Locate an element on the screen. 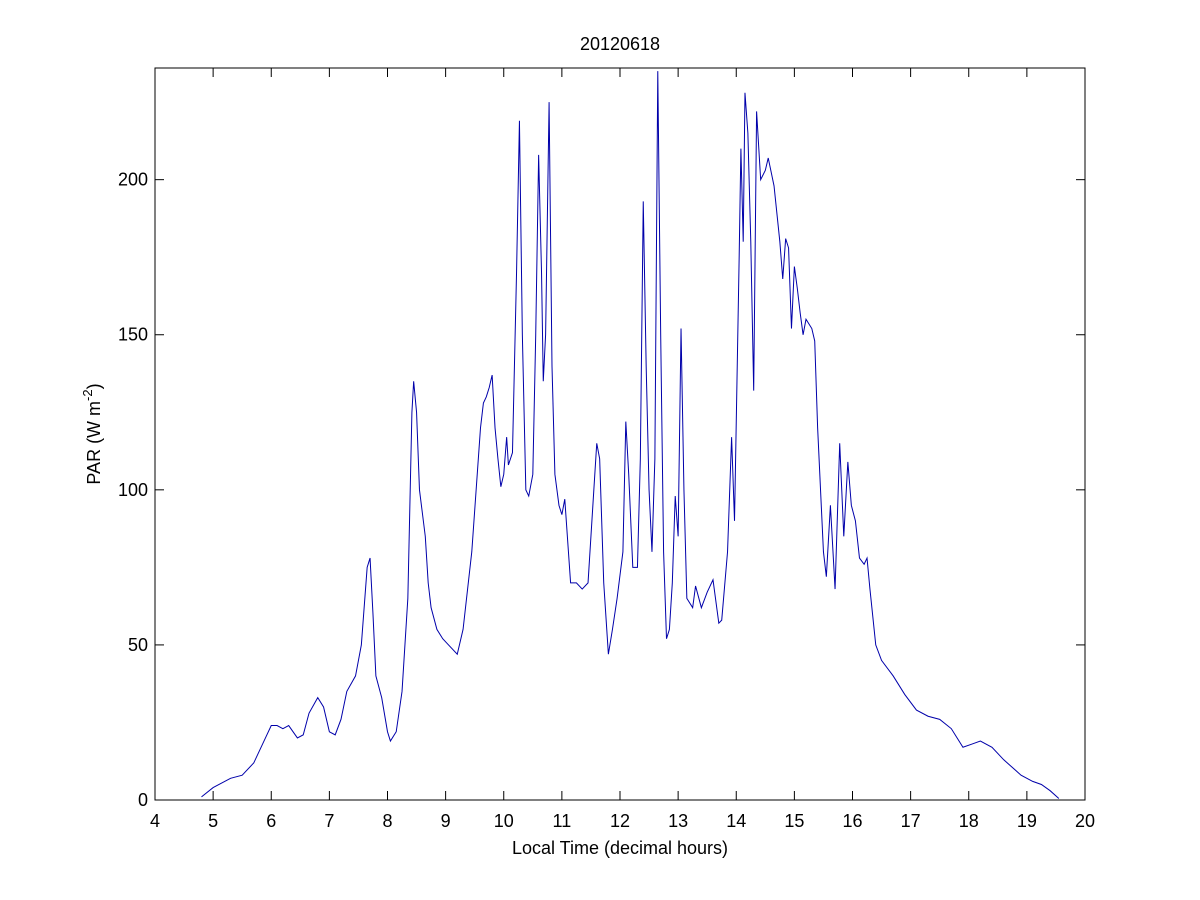 Image resolution: width=1200 pixels, height=900 pixels. x-tick-label: 17 is located at coordinates (911, 821).